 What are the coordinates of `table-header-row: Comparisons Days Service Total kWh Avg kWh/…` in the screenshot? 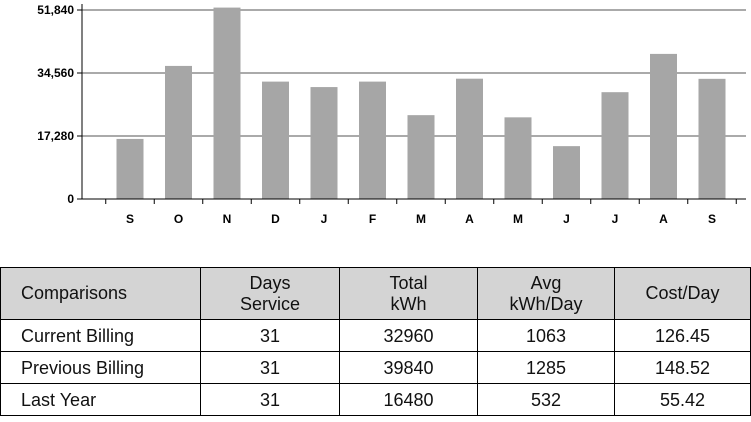 It's located at (375, 293).